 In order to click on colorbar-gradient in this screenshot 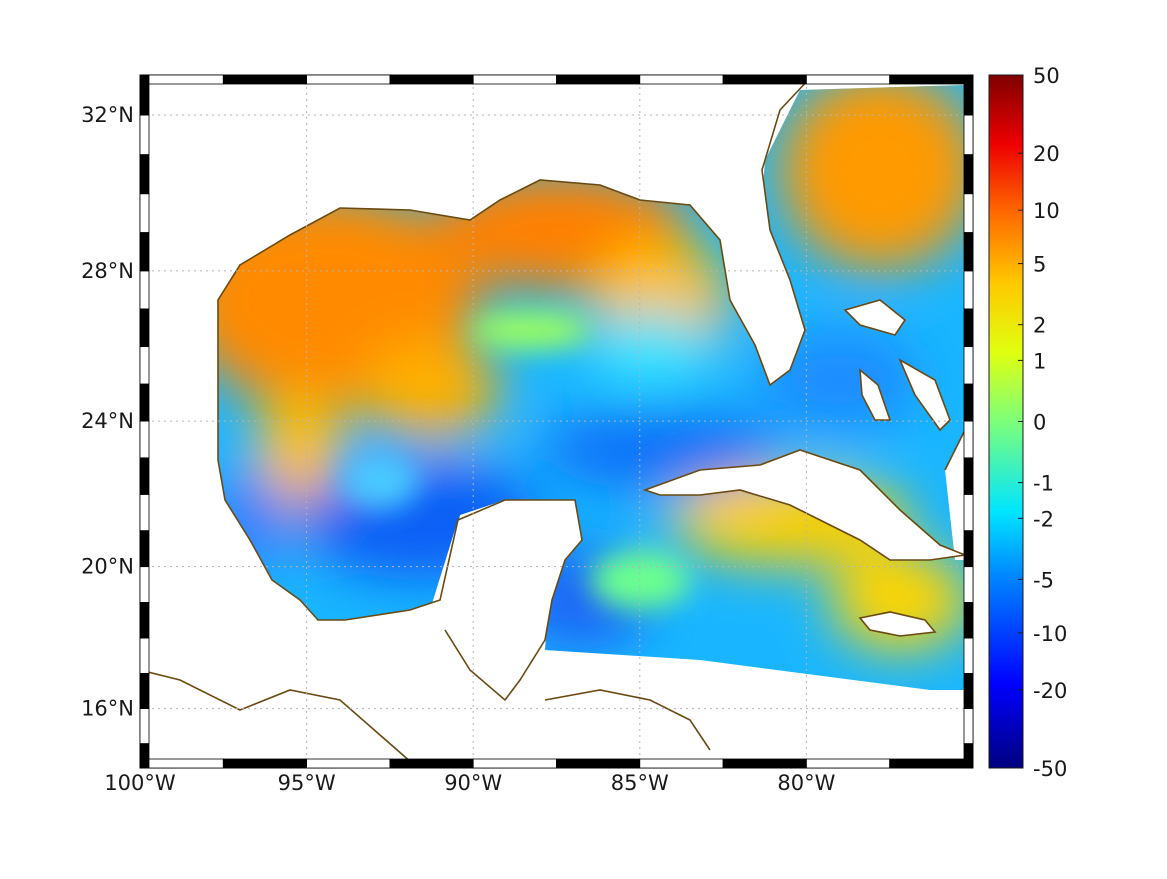, I will do `click(1006, 421)`.